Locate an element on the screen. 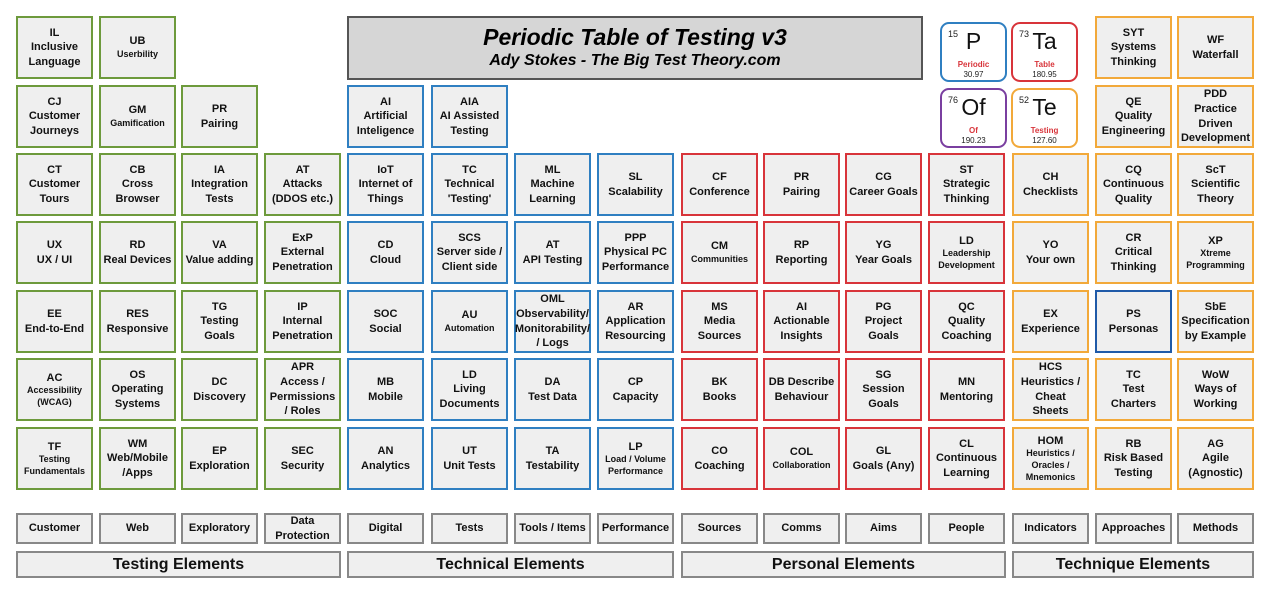 The height and width of the screenshot is (592, 1268). element-symbol: DB Describe is located at coordinates (801, 381).